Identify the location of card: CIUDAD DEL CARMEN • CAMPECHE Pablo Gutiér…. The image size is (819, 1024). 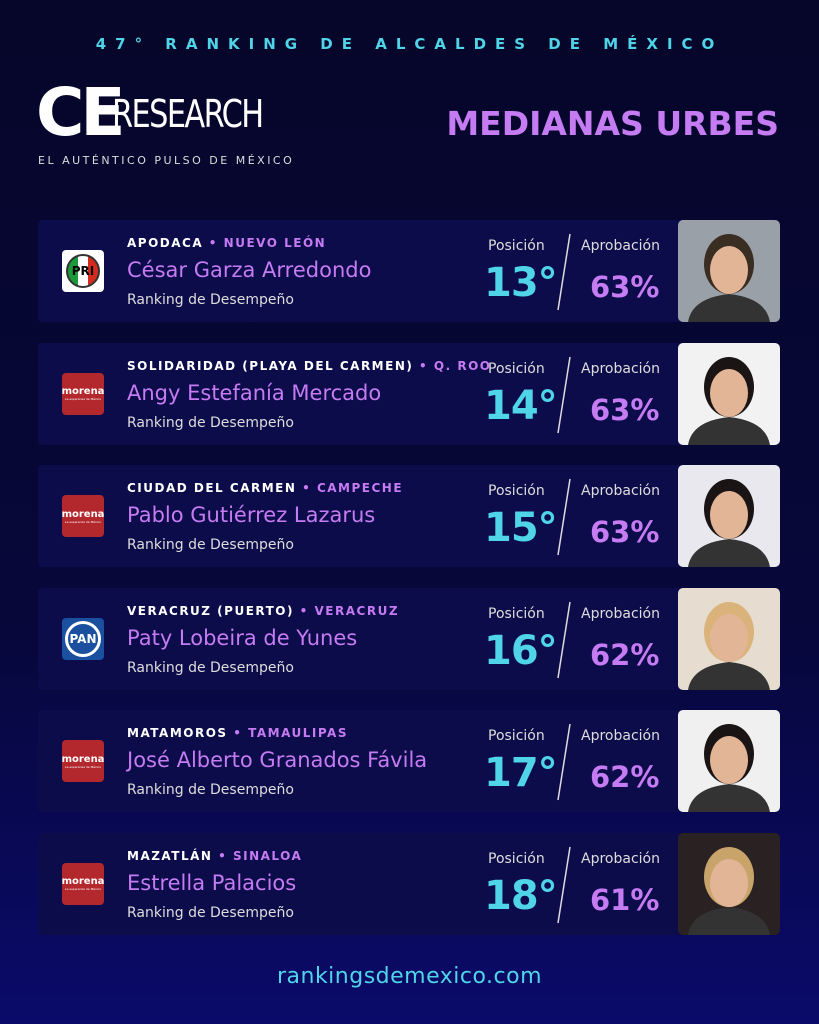
(409, 516).